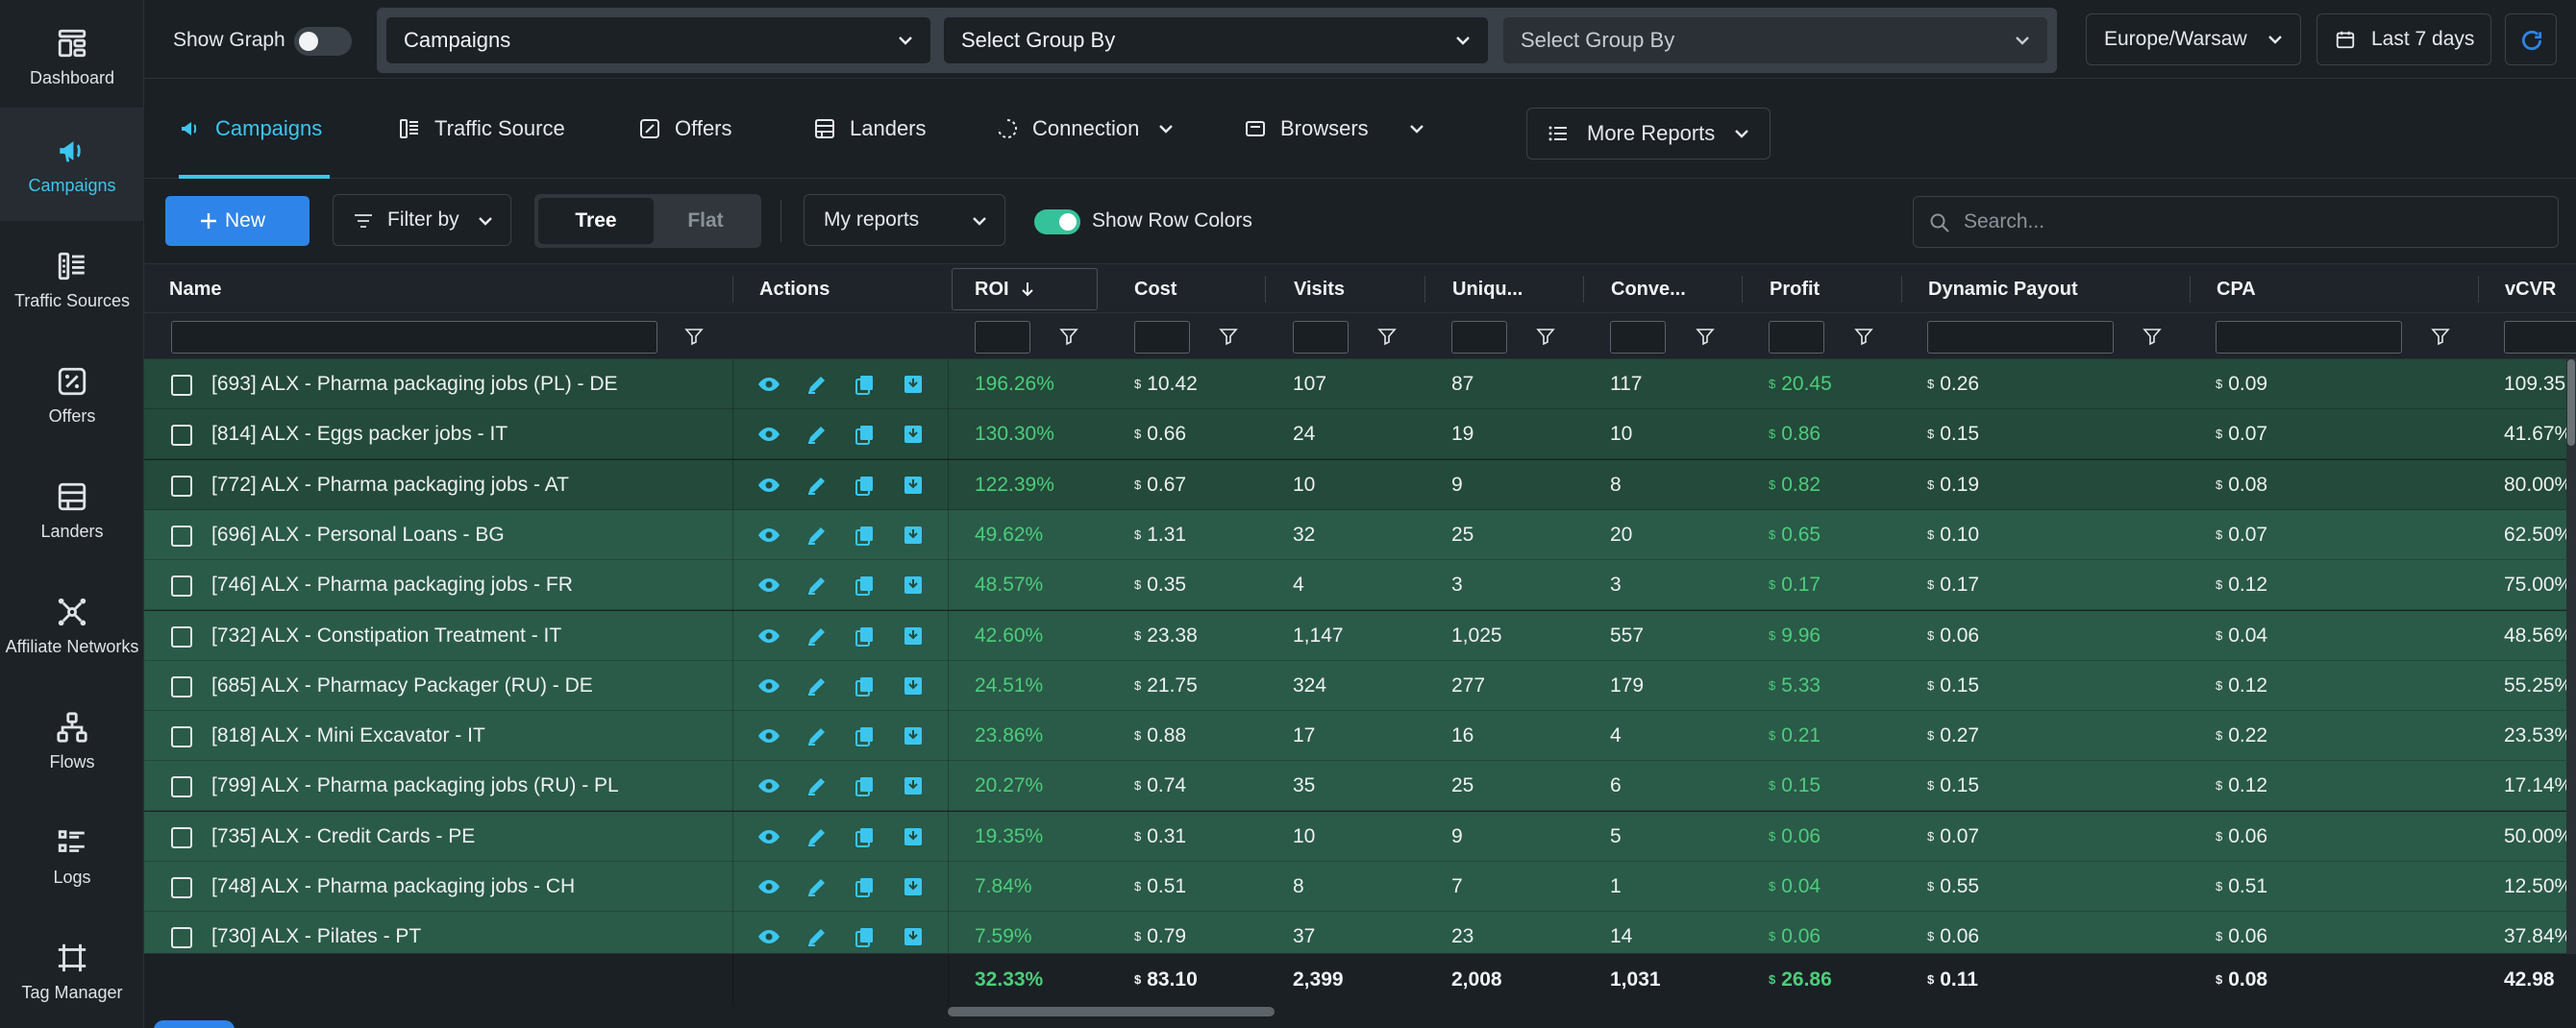 This screenshot has height=1028, width=2576. What do you see at coordinates (402, 685) in the screenshot?
I see `campaign-name: [685] ALX - Pharmacy Packager (RU) - DE` at bounding box center [402, 685].